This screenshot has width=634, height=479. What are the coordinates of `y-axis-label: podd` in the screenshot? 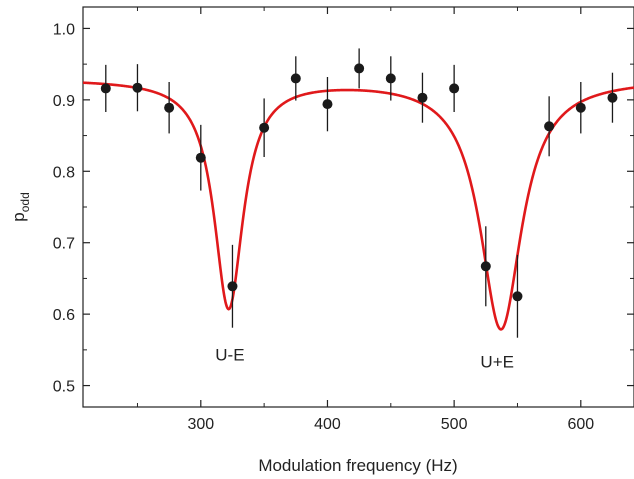 It's located at (20, 207).